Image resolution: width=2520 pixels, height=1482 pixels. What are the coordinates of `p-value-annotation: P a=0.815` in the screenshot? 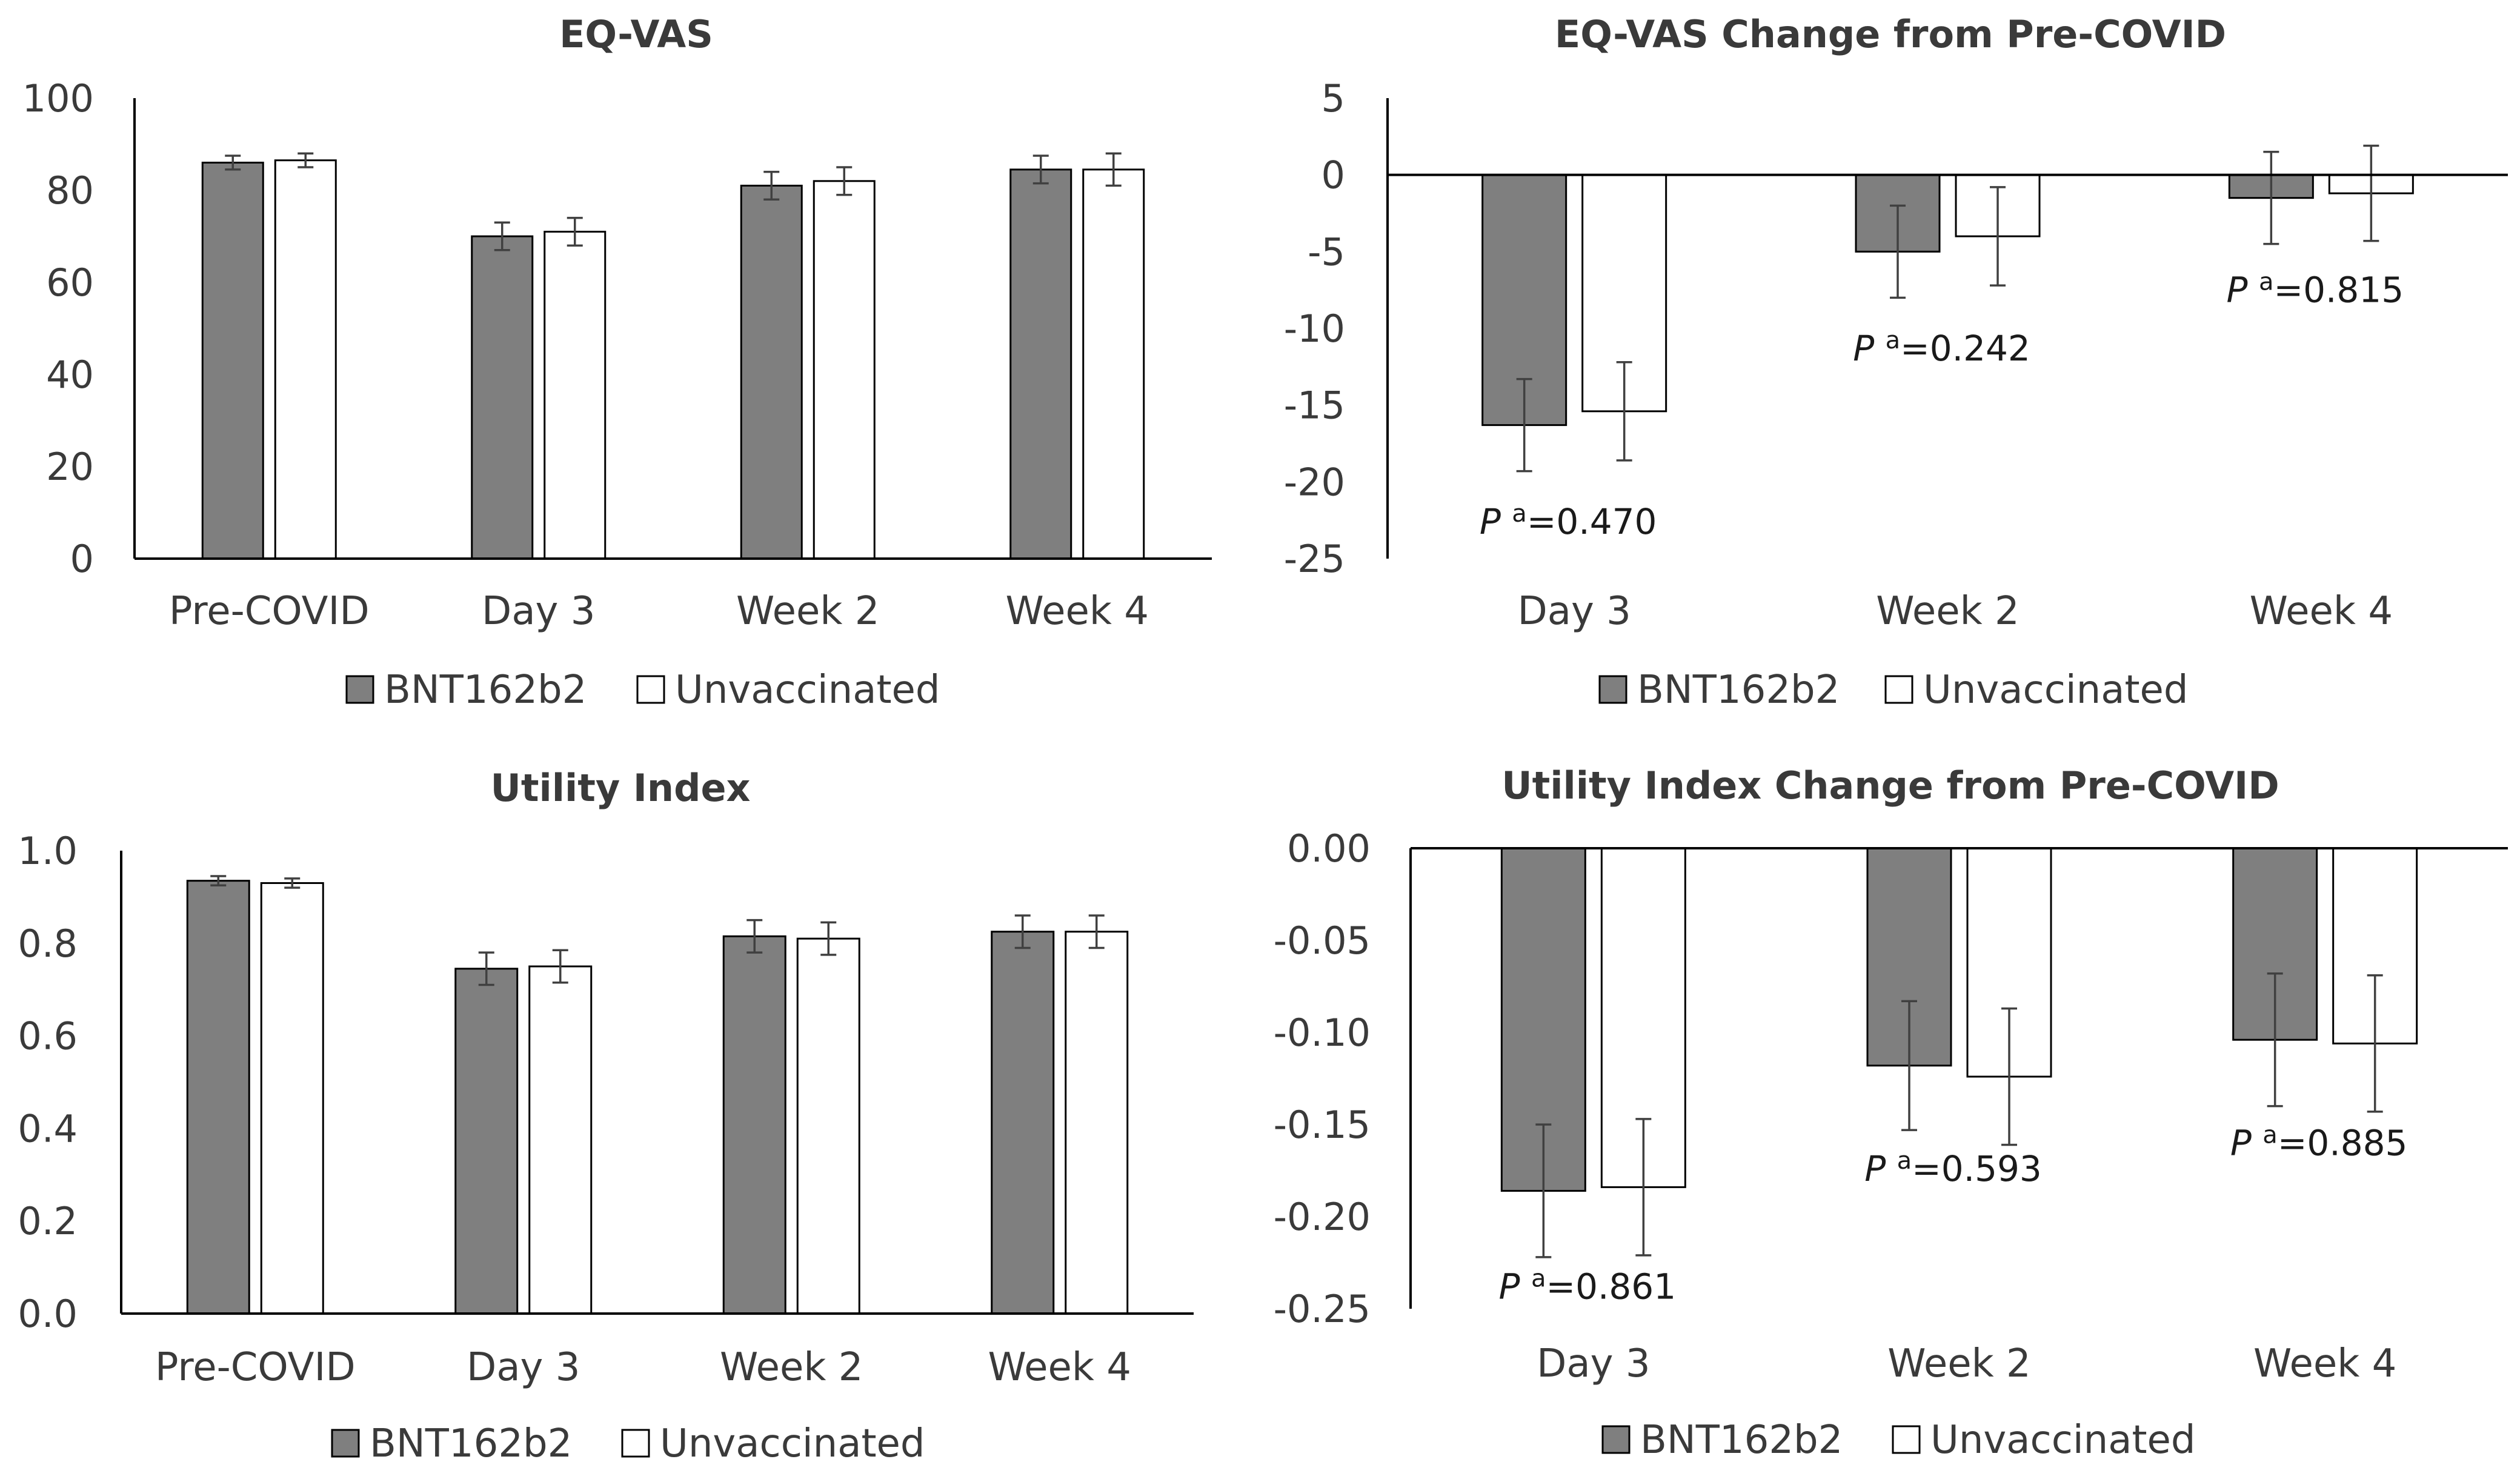 It's located at (2315, 289).